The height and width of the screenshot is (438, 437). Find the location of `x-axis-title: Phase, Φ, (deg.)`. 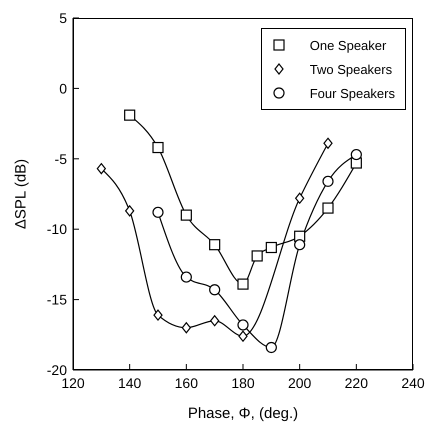

x-axis-title: Phase, Φ, (deg.) is located at coordinates (243, 413).